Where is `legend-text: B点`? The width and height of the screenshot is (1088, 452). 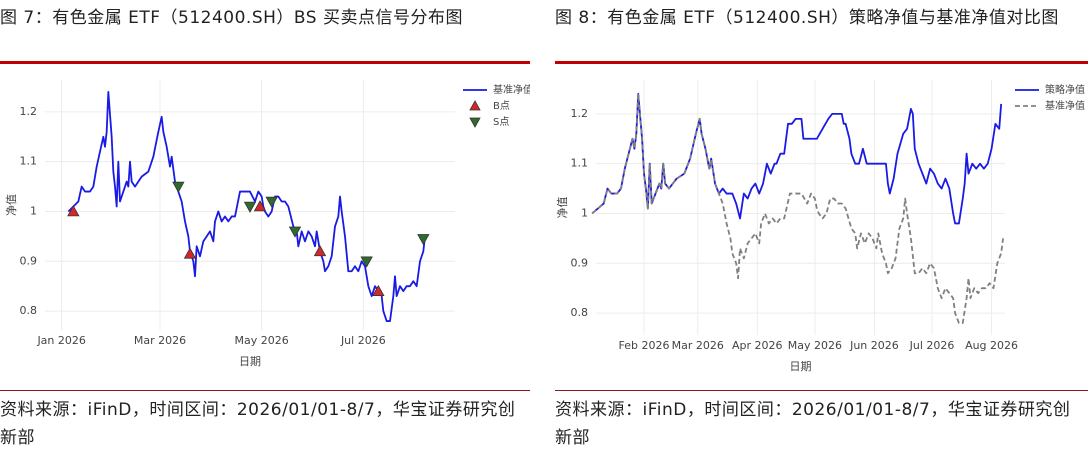 legend-text: B点 is located at coordinates (501, 106).